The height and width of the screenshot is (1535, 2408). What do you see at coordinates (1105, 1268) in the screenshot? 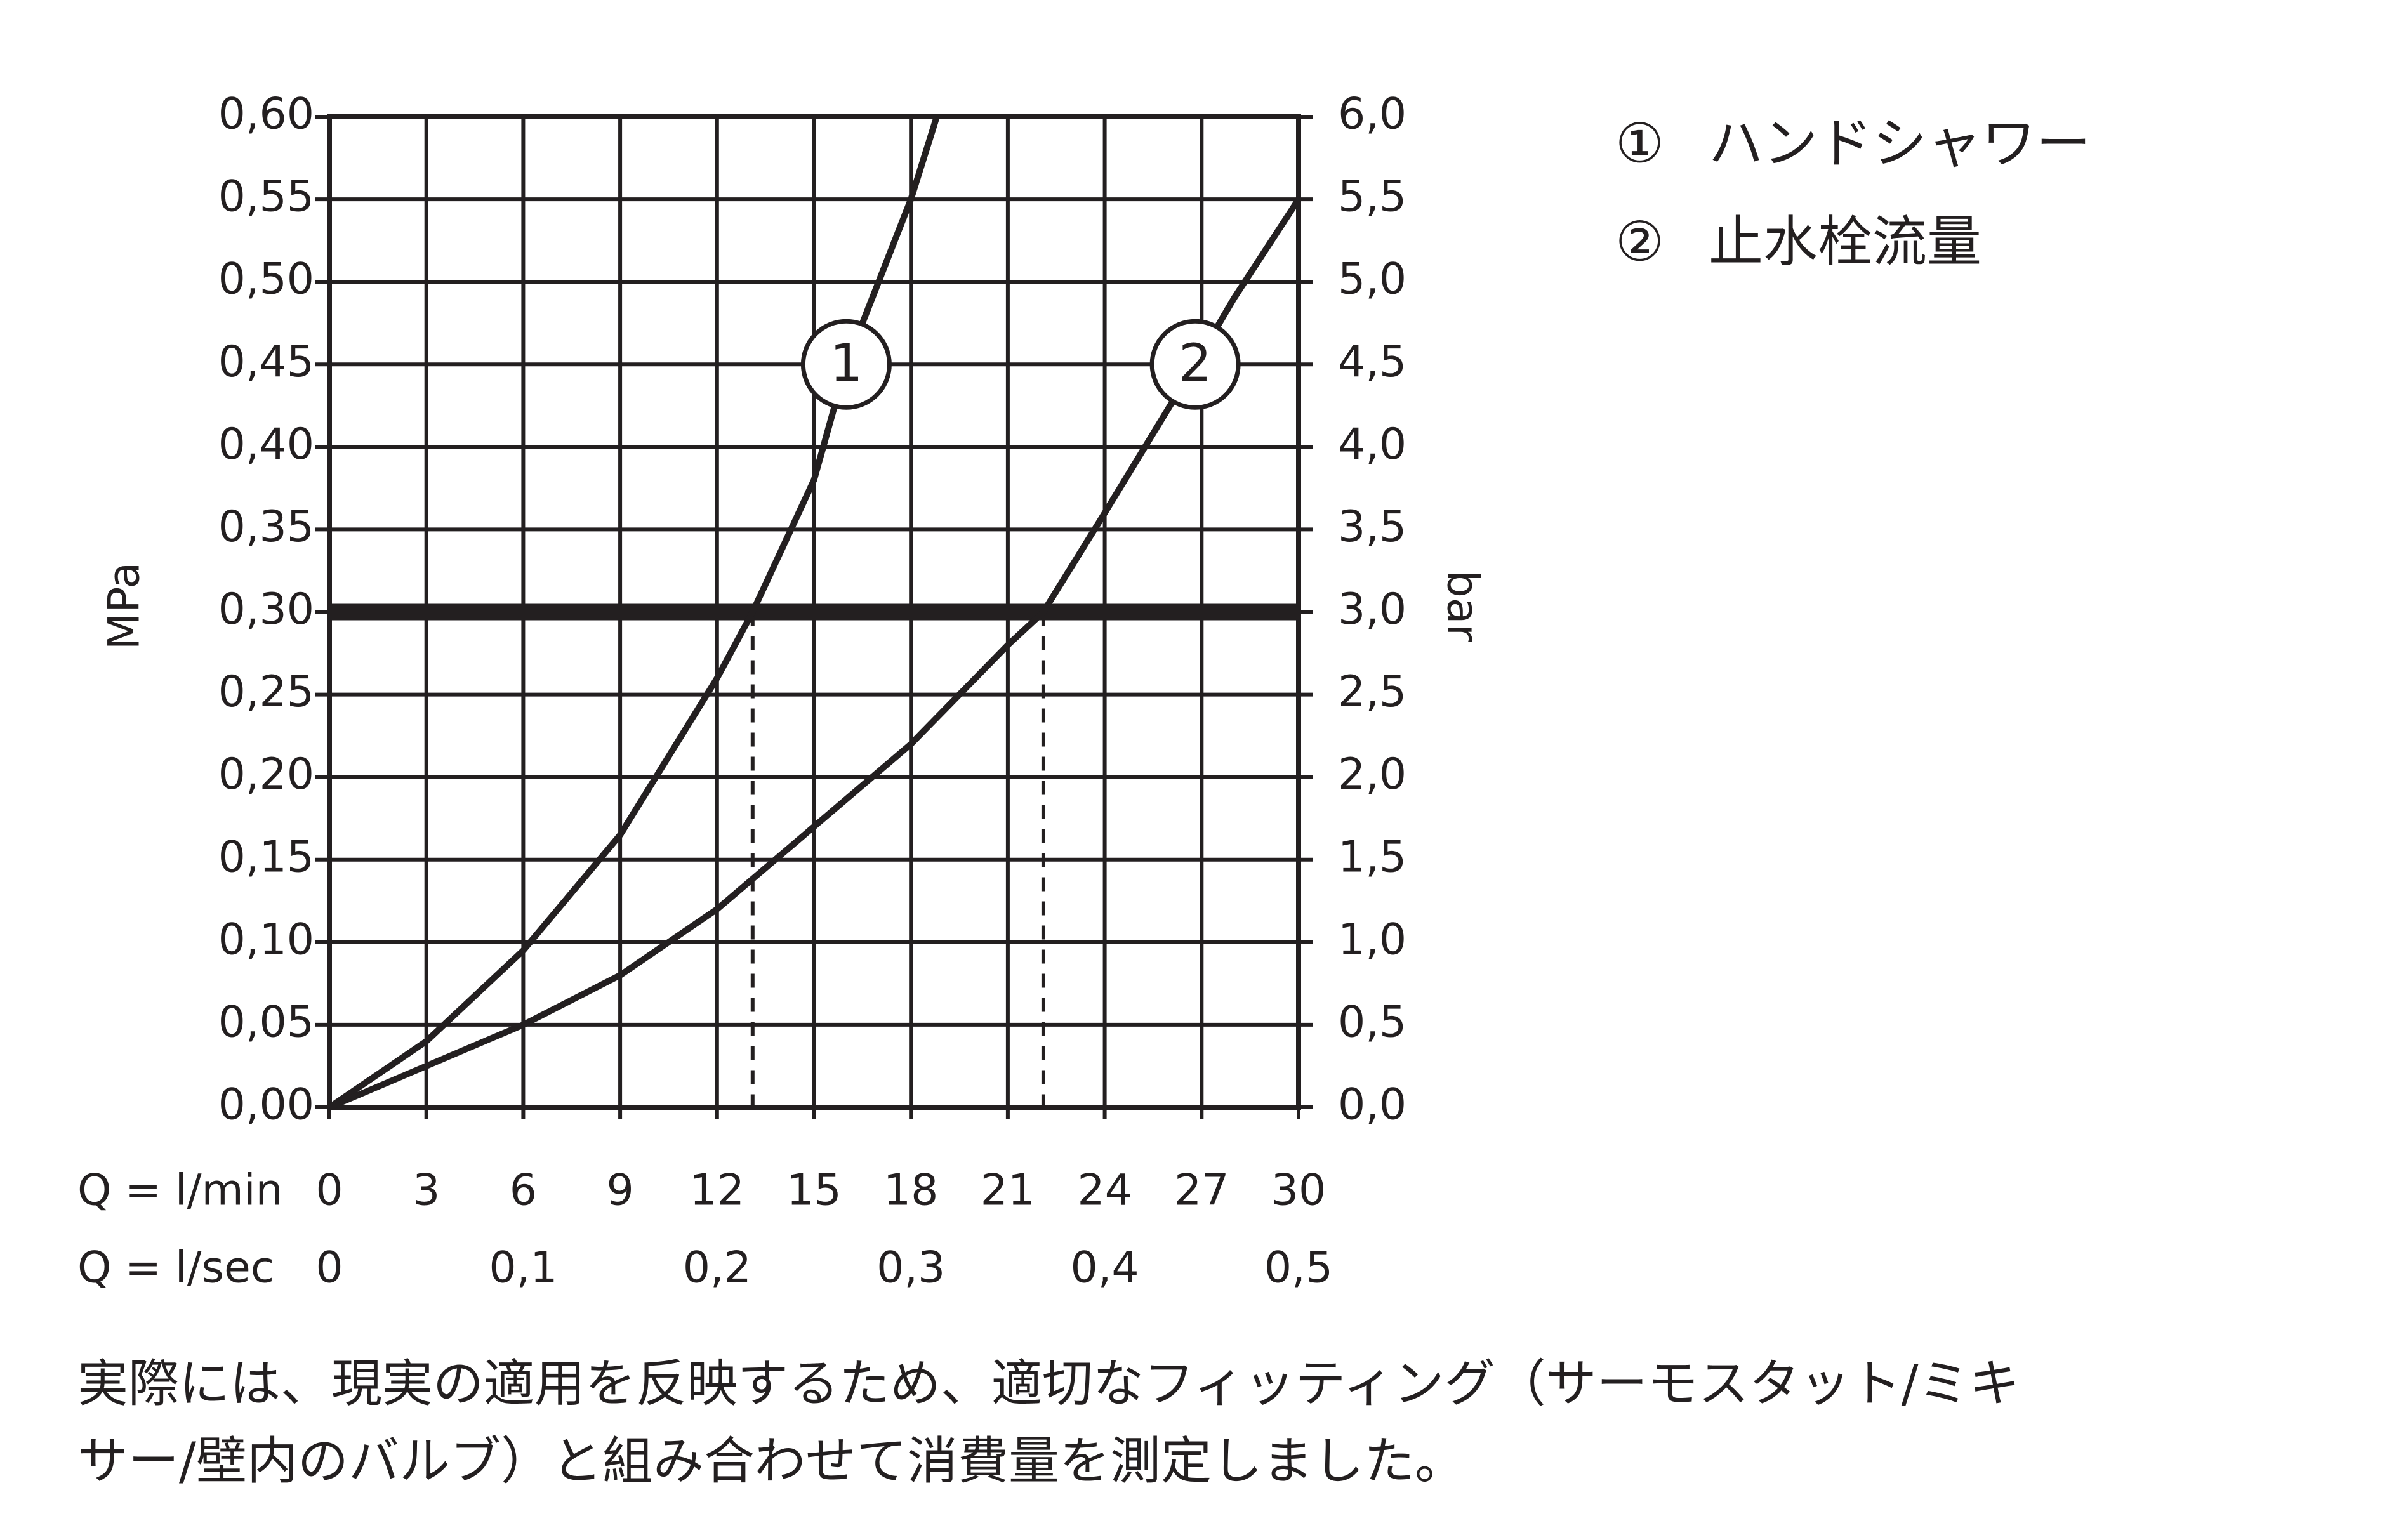
I see `x2-tick-label: 0,4` at bounding box center [1105, 1268].